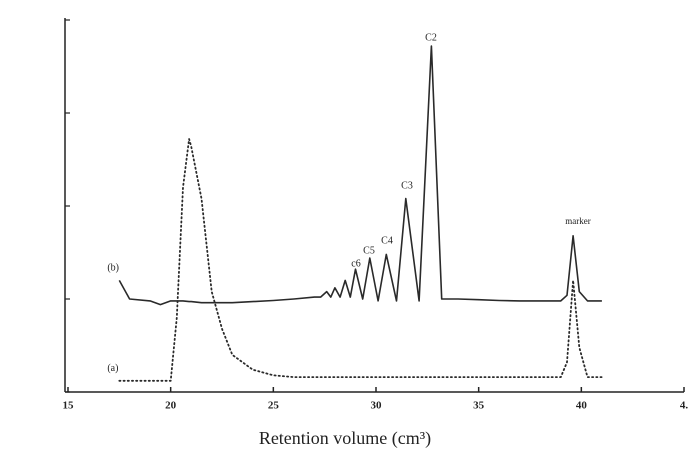  Describe the element at coordinates (69, 406) in the screenshot. I see `x-tick-label: 15` at that location.